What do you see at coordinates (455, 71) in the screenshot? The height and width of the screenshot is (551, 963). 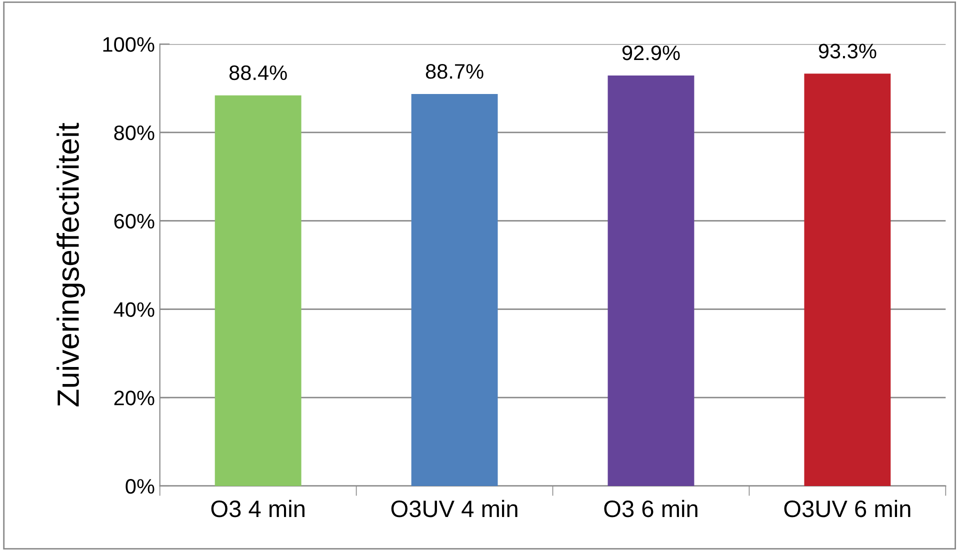 I see `data-label: 88.7%` at bounding box center [455, 71].